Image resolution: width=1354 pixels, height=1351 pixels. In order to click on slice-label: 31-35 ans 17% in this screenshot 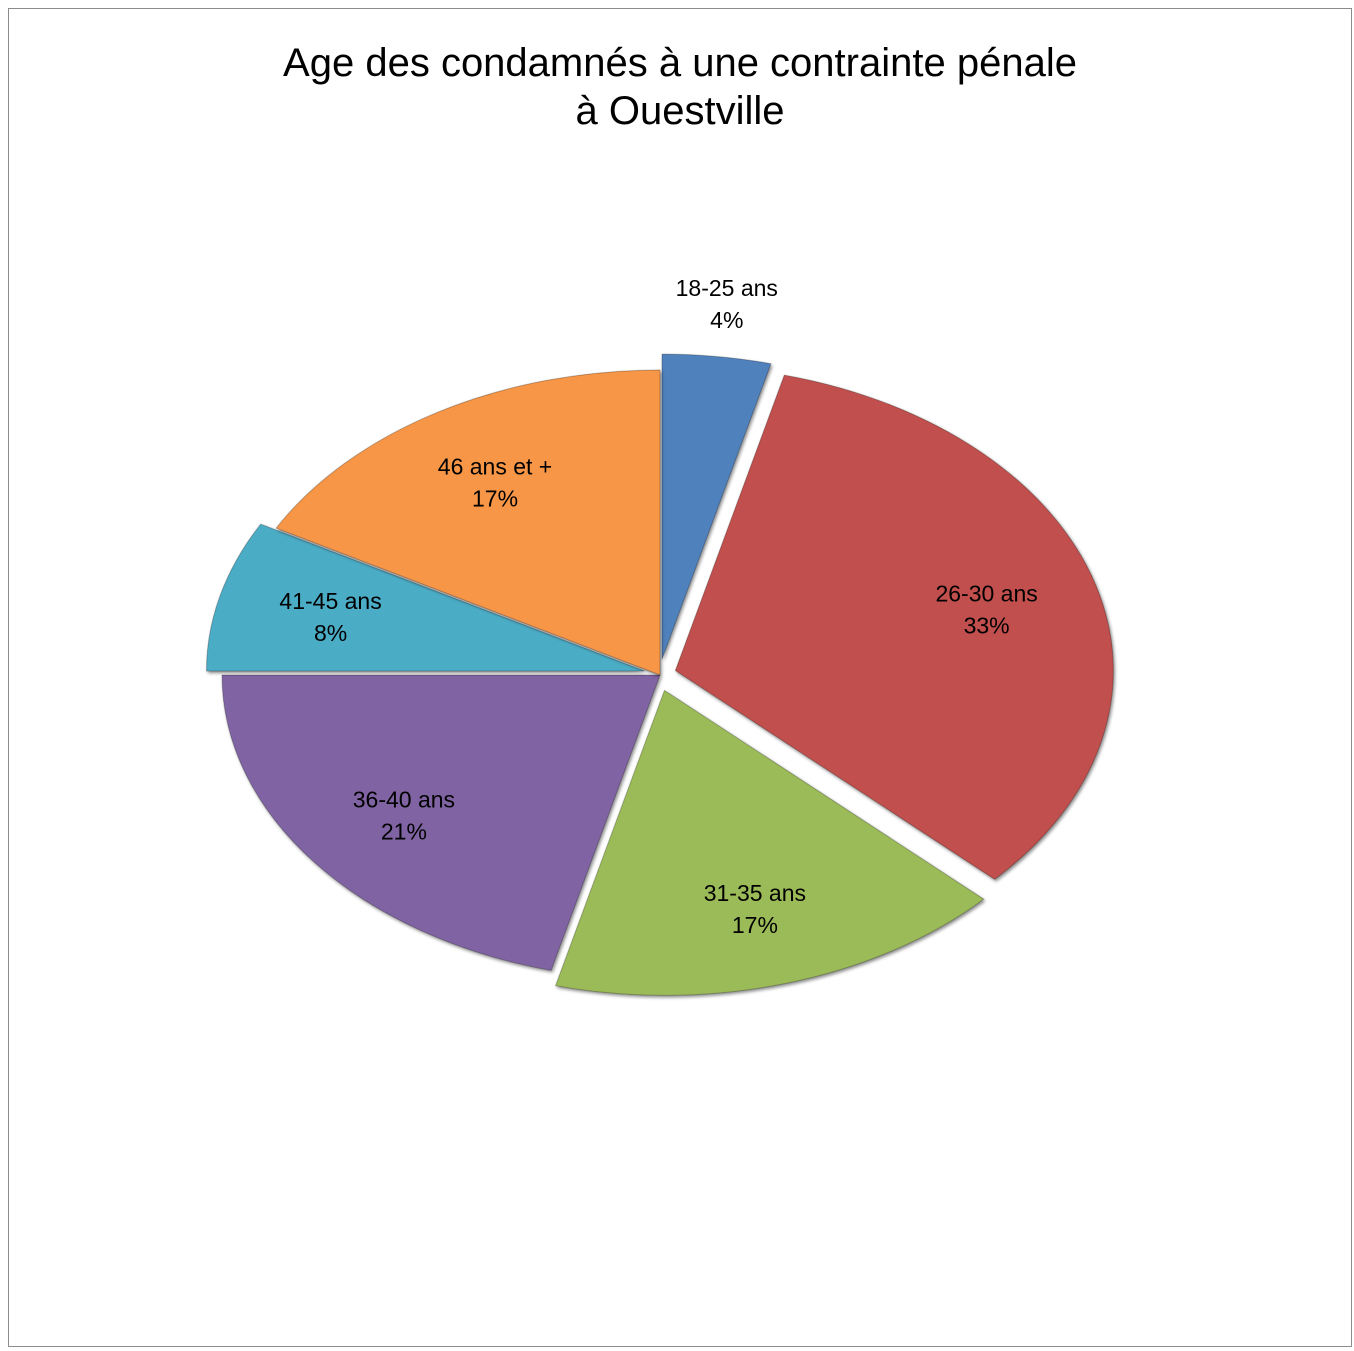, I will do `click(755, 909)`.